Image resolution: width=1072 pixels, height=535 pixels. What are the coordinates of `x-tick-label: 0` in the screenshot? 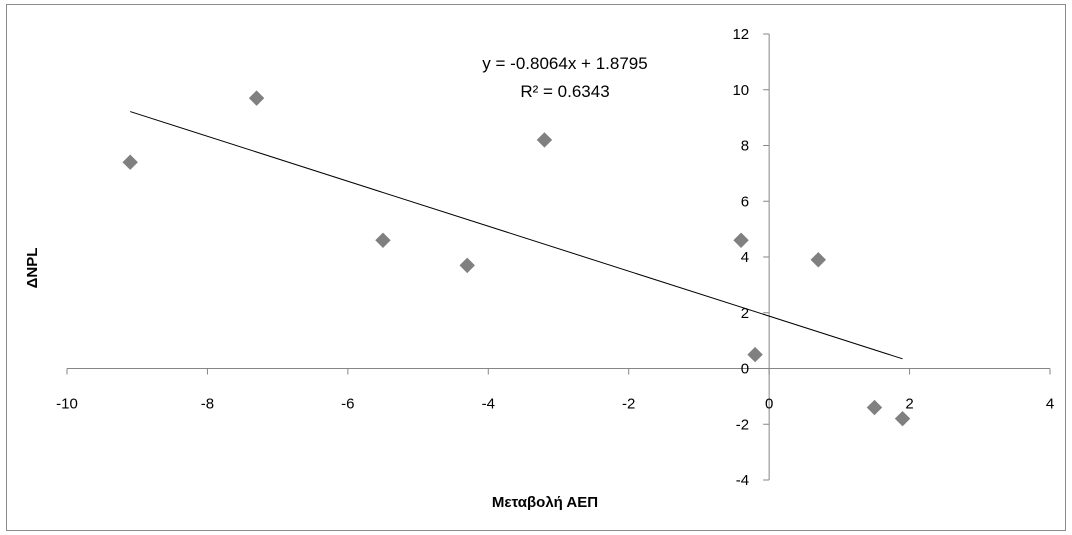 It's located at (769, 404).